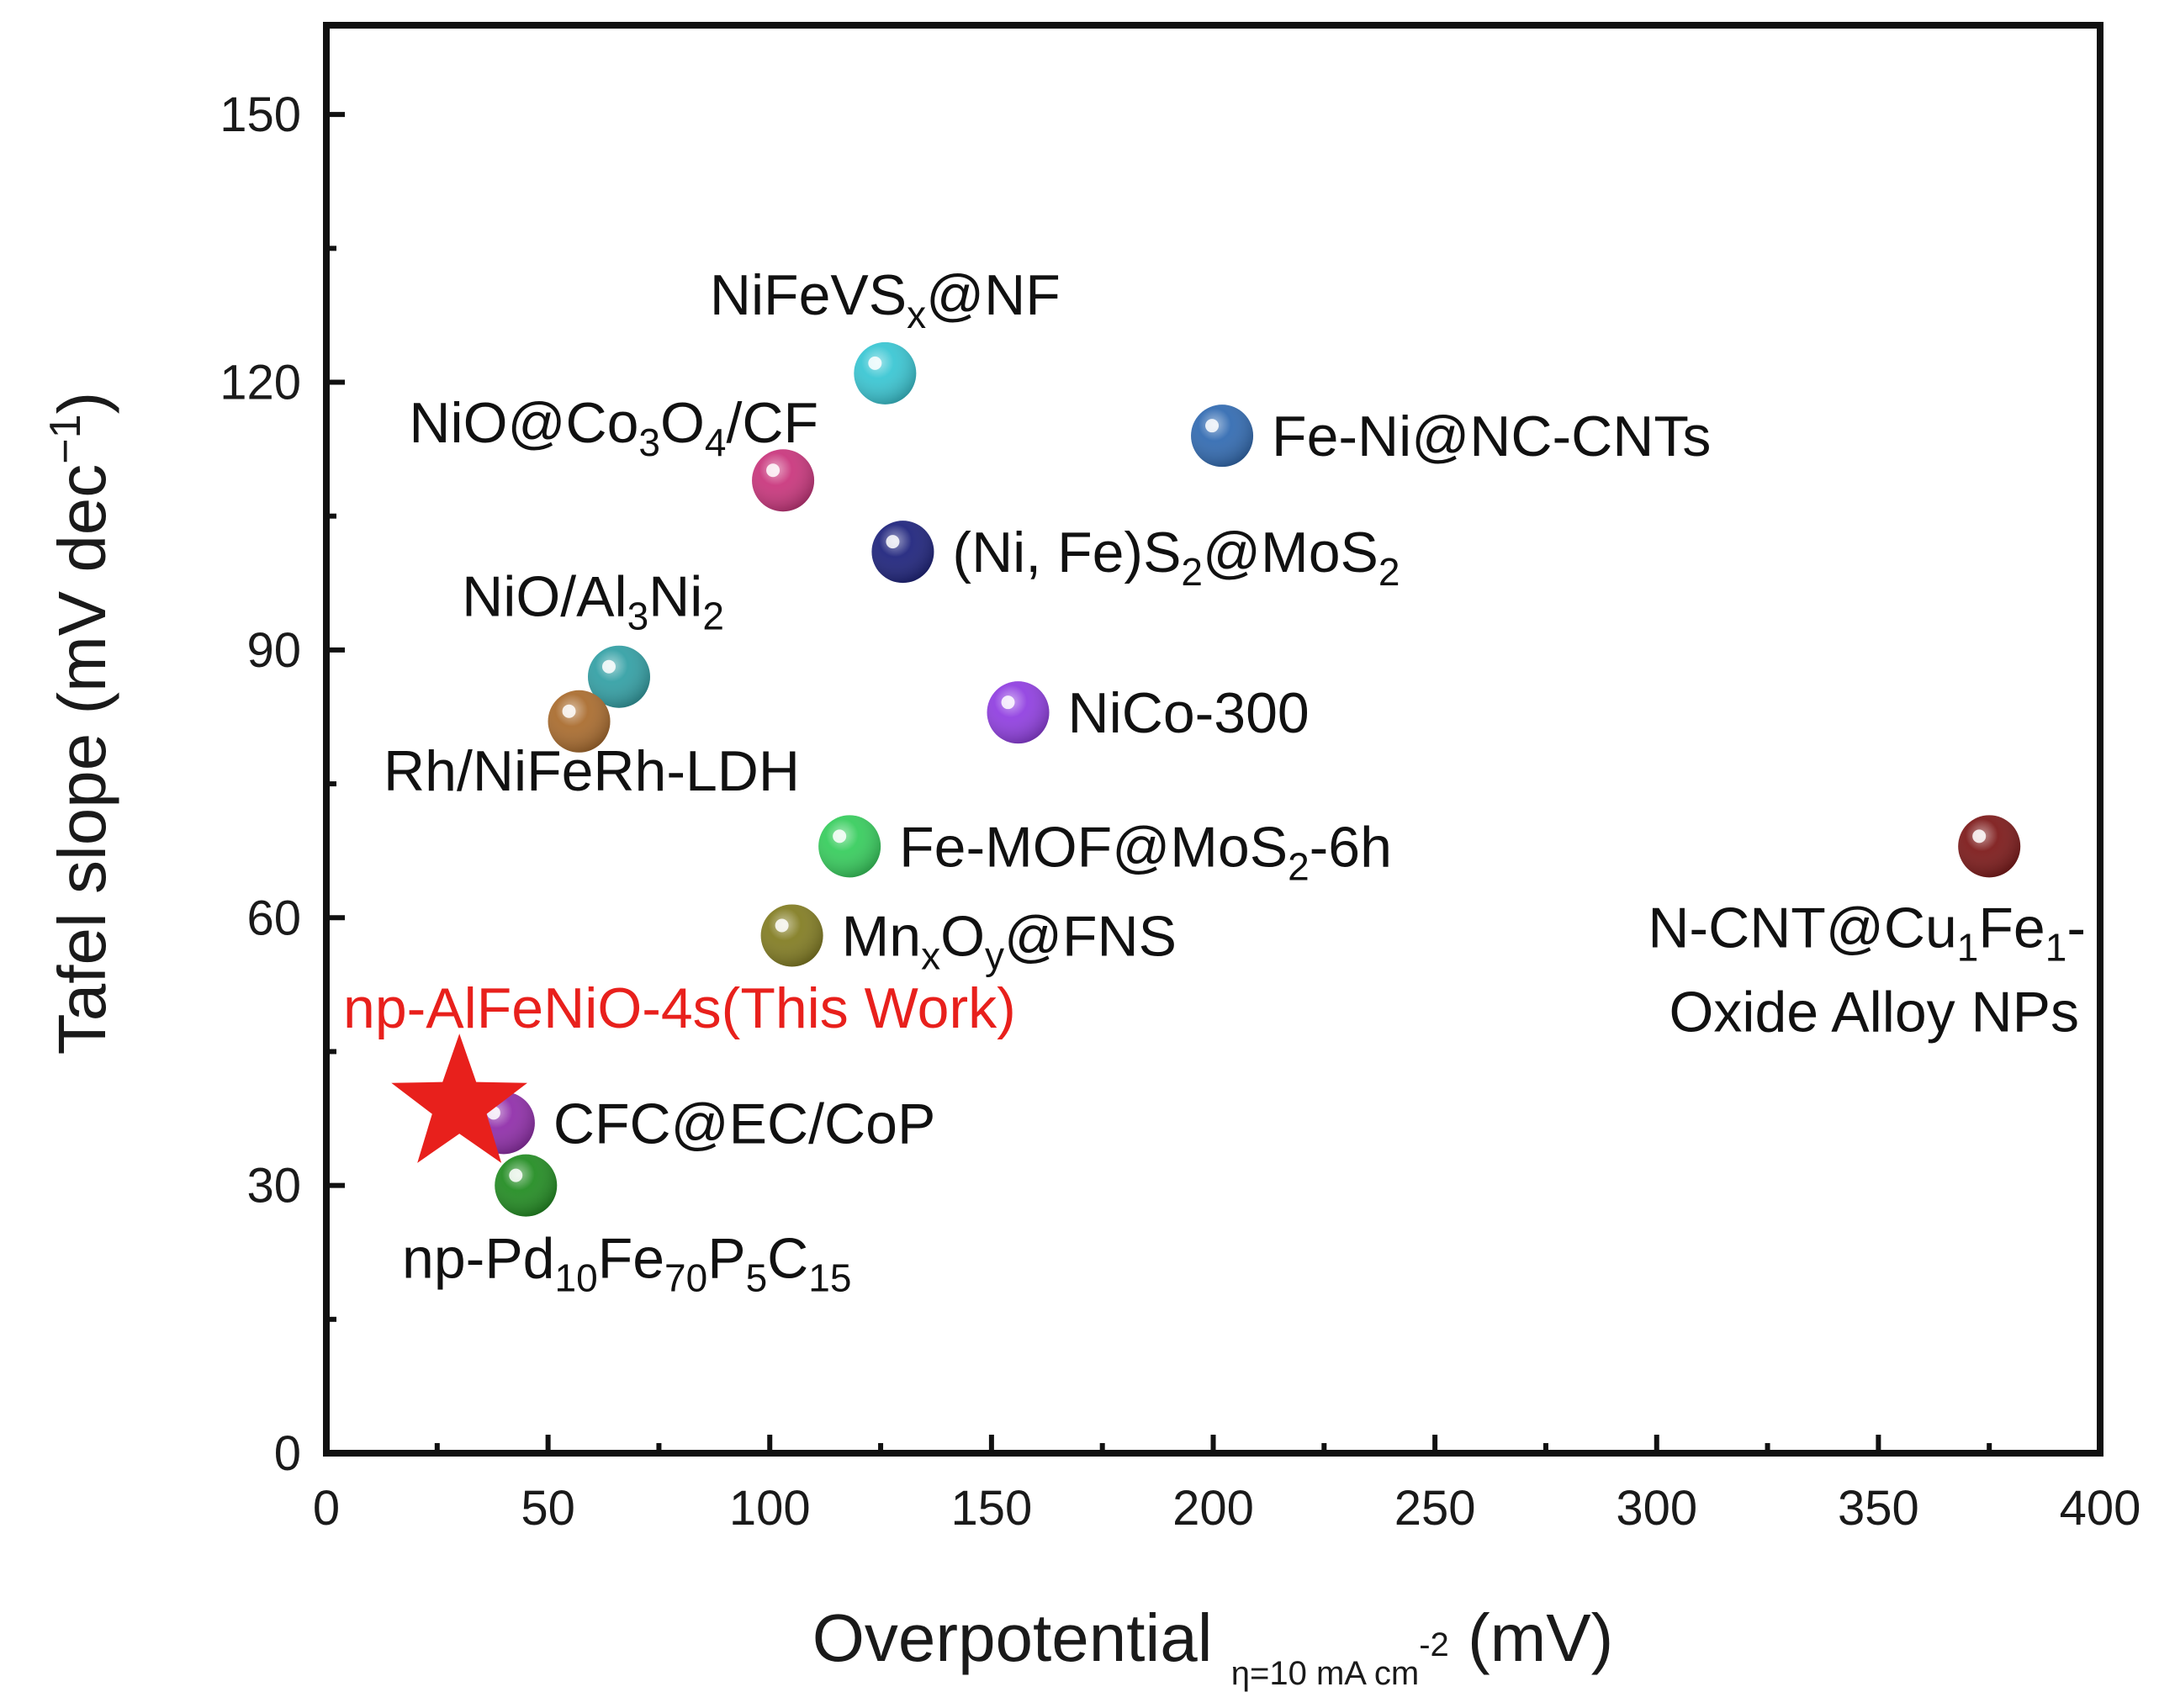  Describe the element at coordinates (1189, 713) in the screenshot. I see `point-label: NiCo-300` at that location.